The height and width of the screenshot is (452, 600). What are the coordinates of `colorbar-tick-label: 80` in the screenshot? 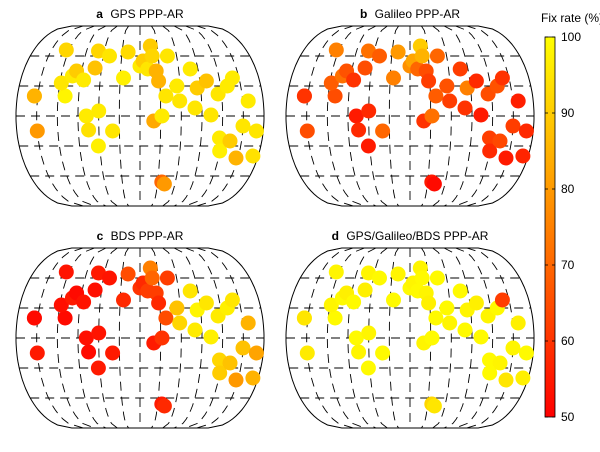 It's located at (568, 189).